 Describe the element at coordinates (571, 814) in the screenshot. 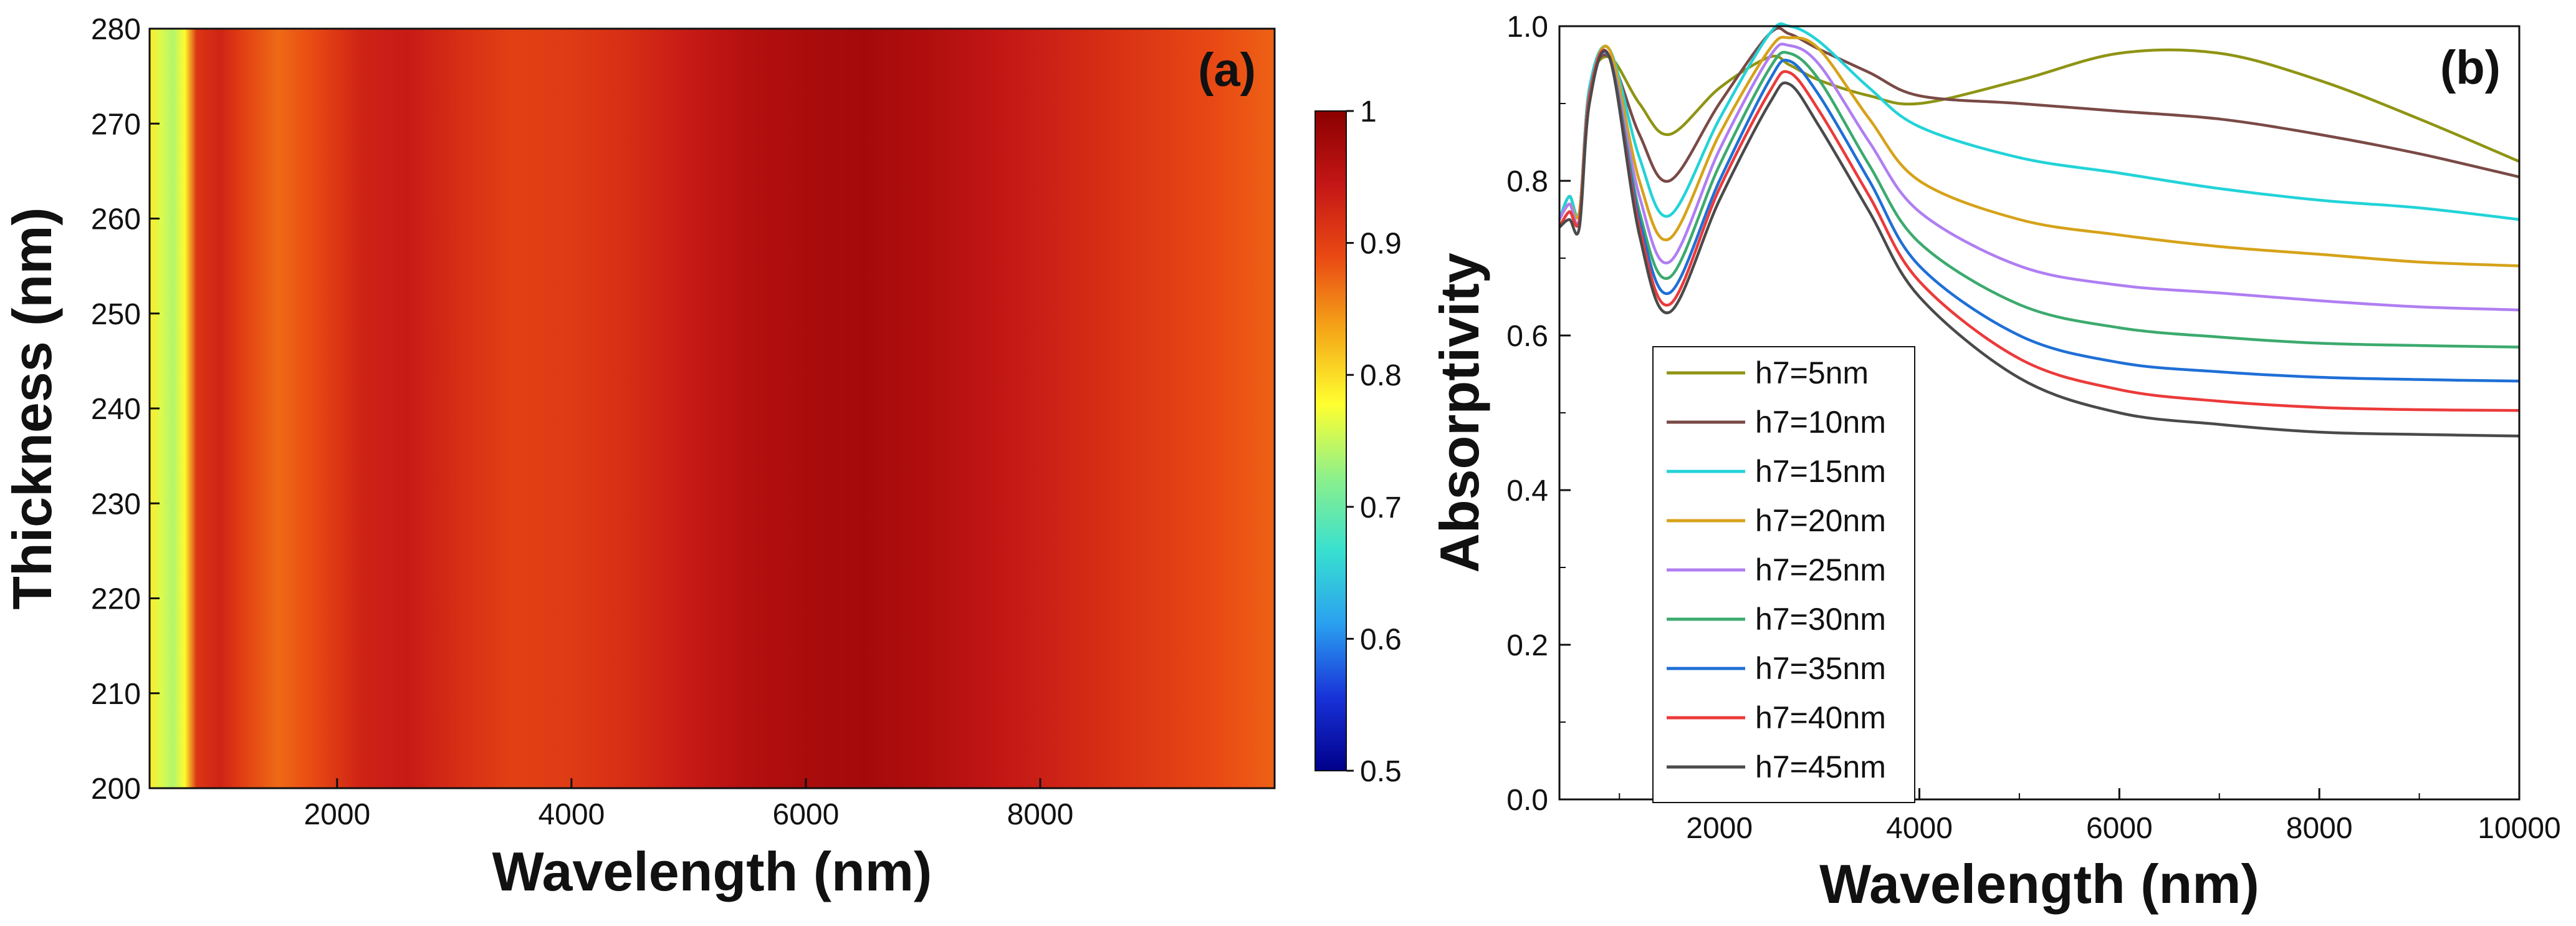

I see `heatmap-x-tick-label: 4000` at that location.